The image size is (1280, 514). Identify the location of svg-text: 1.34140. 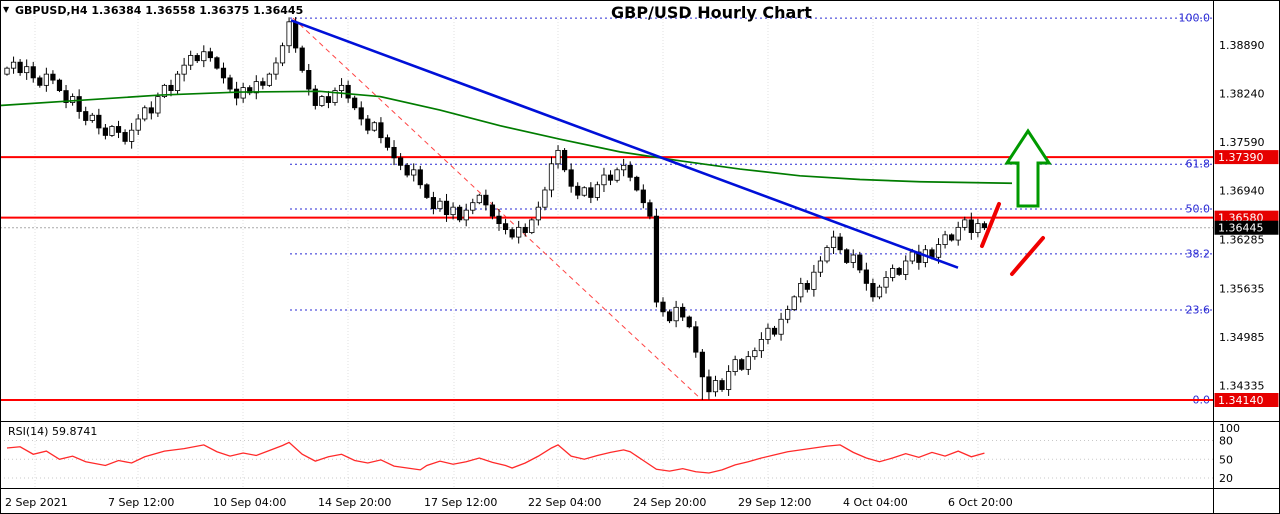
(1241, 400).